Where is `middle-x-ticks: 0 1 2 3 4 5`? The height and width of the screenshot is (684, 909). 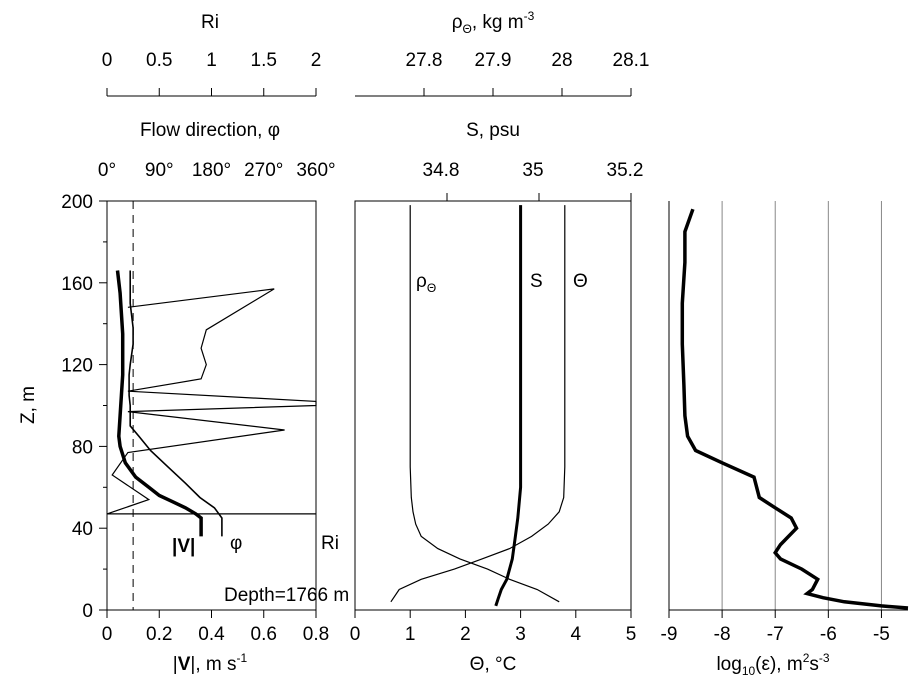
middle-x-ticks: 0 1 2 3 4 5 is located at coordinates (493, 627).